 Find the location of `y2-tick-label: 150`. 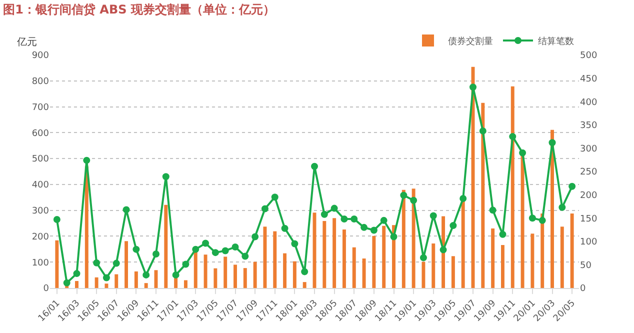

y2-tick-label: 150 is located at coordinates (589, 219).